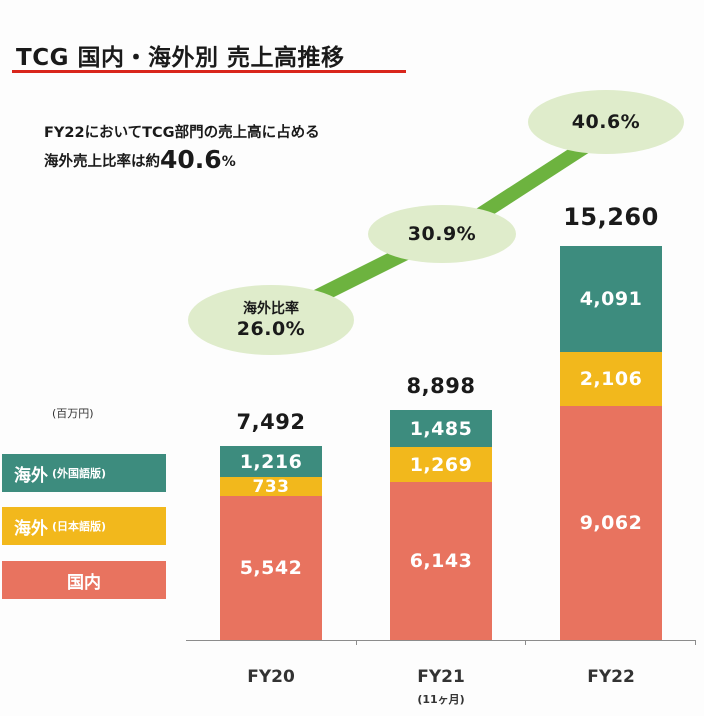 This screenshot has height=716, width=704. Describe the element at coordinates (271, 568) in the screenshot. I see `segment-domestic: 5,542` at that location.